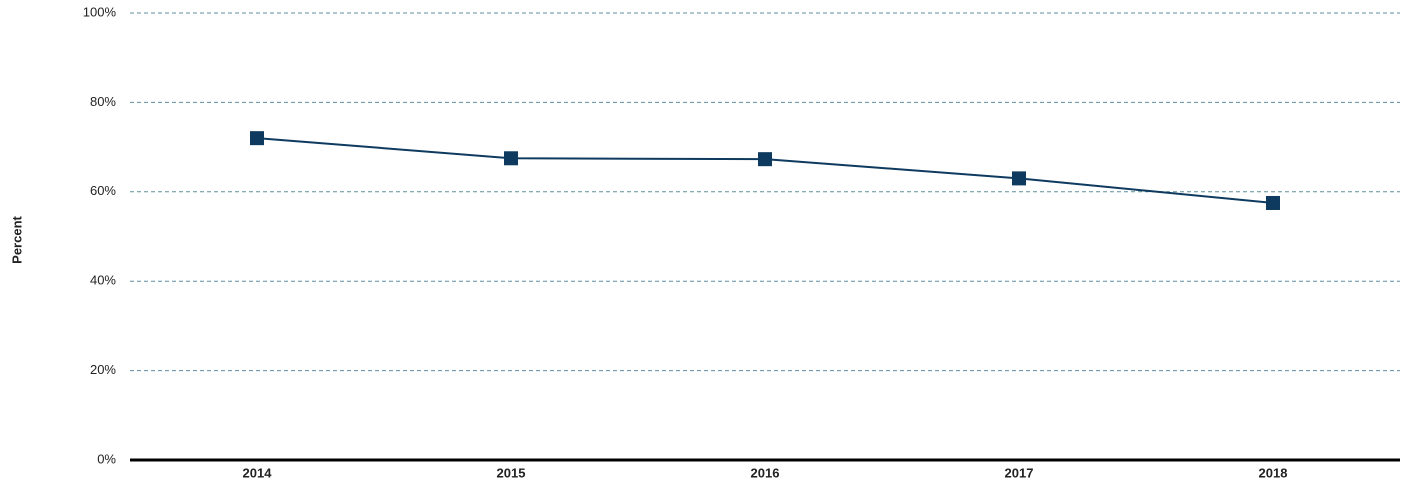  Describe the element at coordinates (1273, 472) in the screenshot. I see `x-tick-label: 2018` at that location.